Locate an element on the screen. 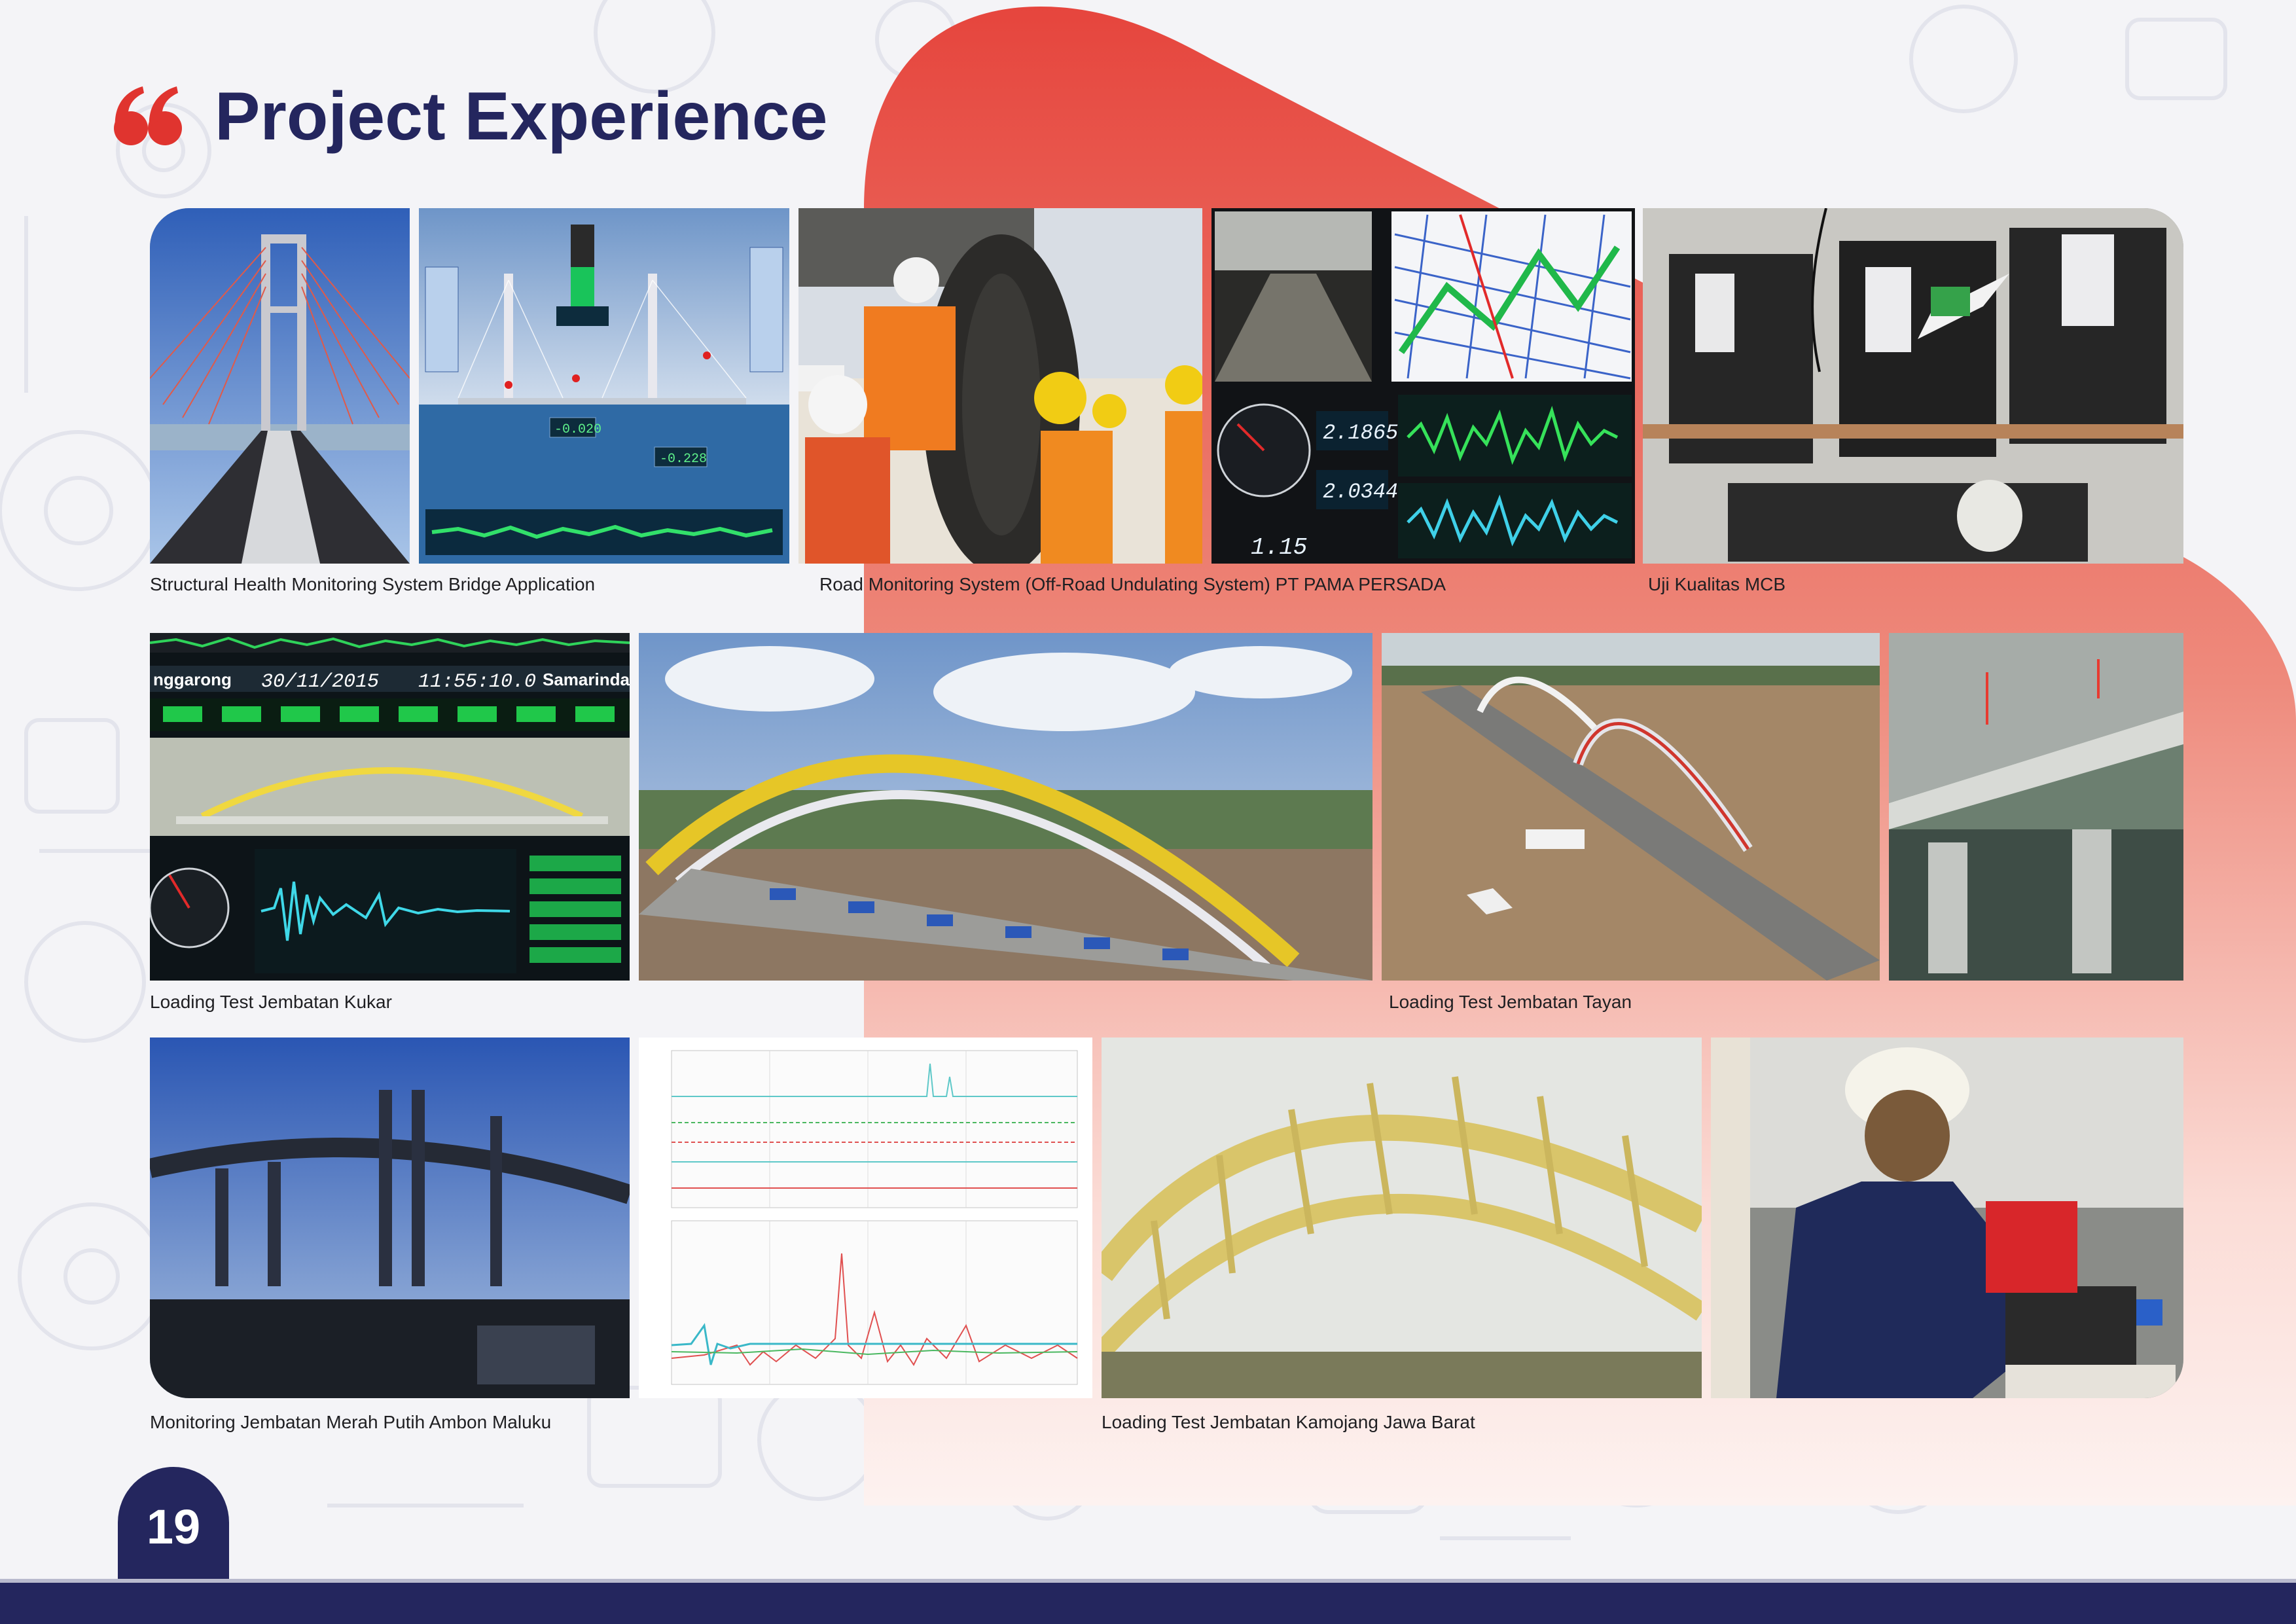 The height and width of the screenshot is (1624, 2296). road-readout-1: 2.1865 is located at coordinates (1360, 433).